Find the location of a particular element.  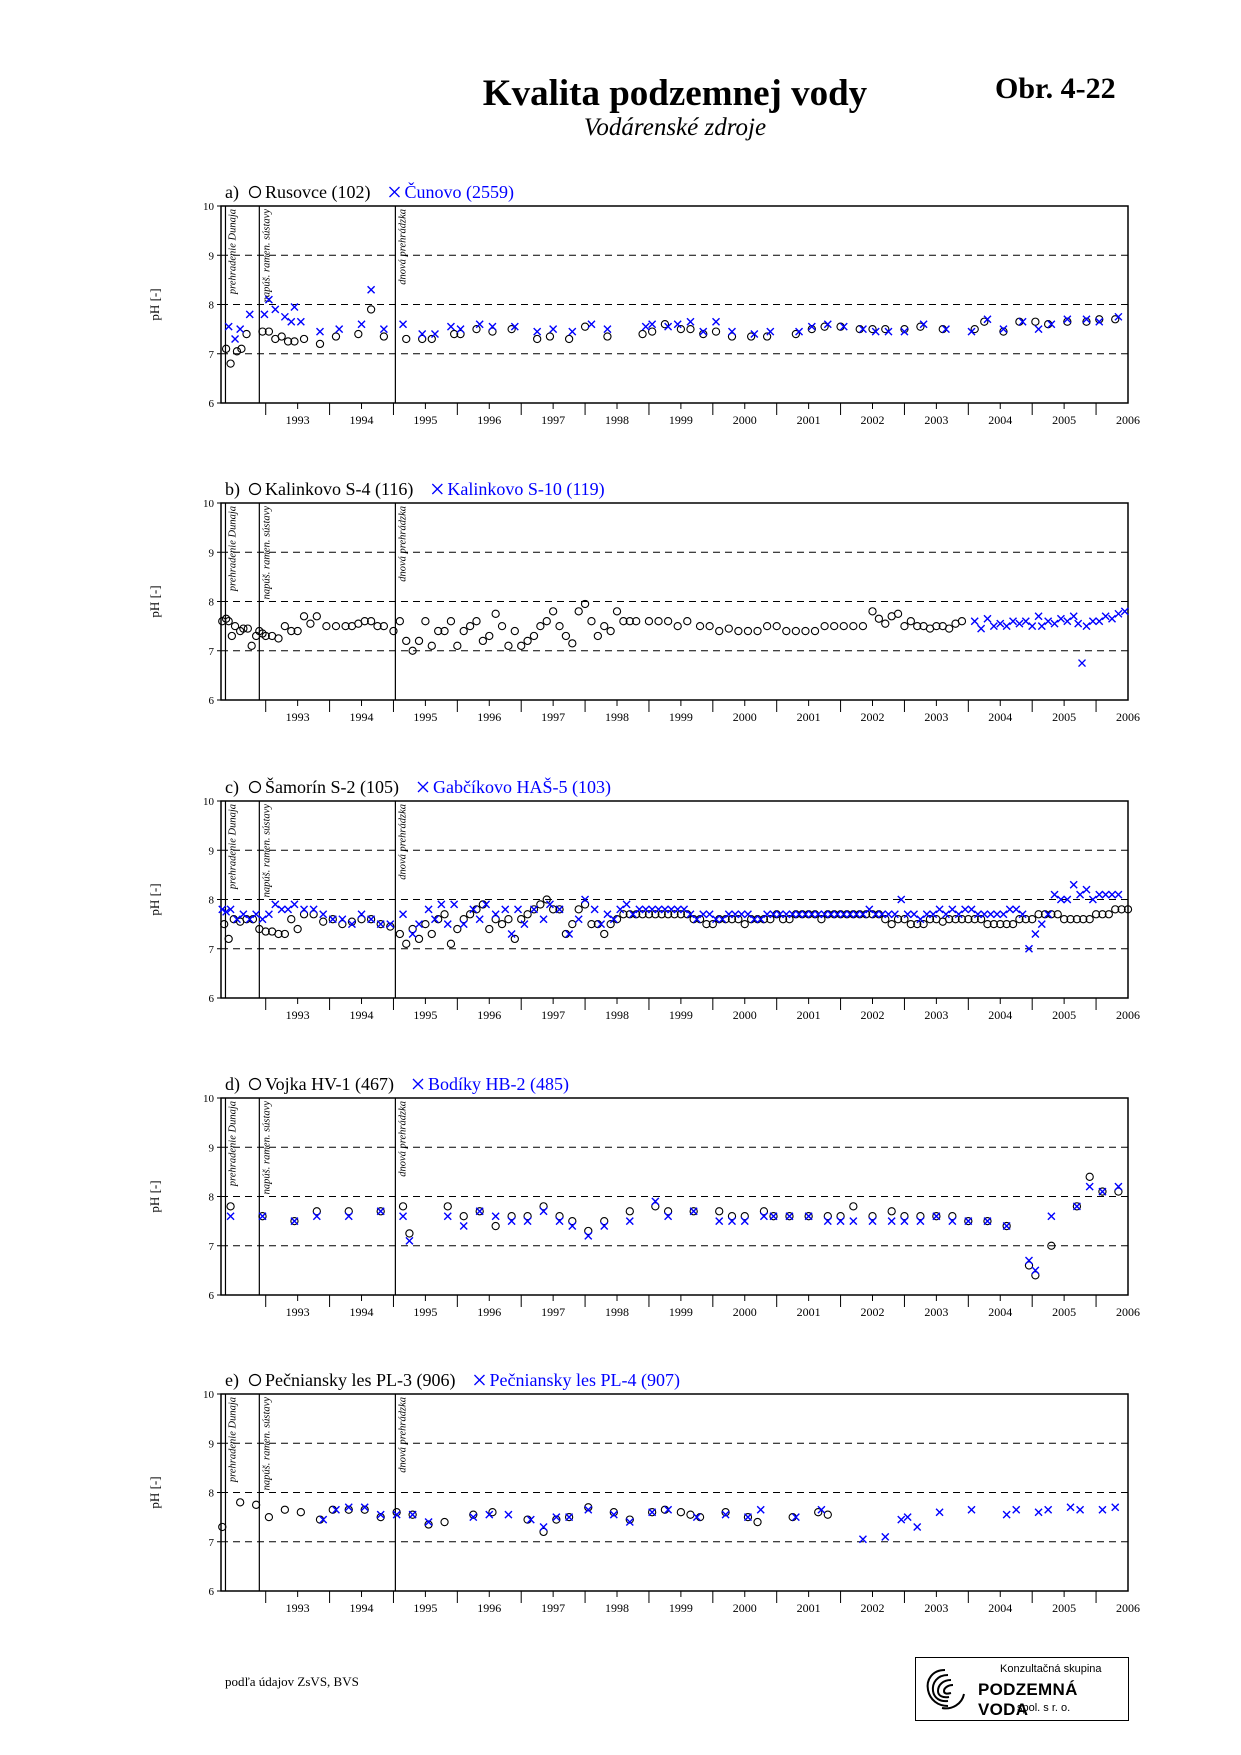

y-tick-label: 8 is located at coordinates (212, 901).